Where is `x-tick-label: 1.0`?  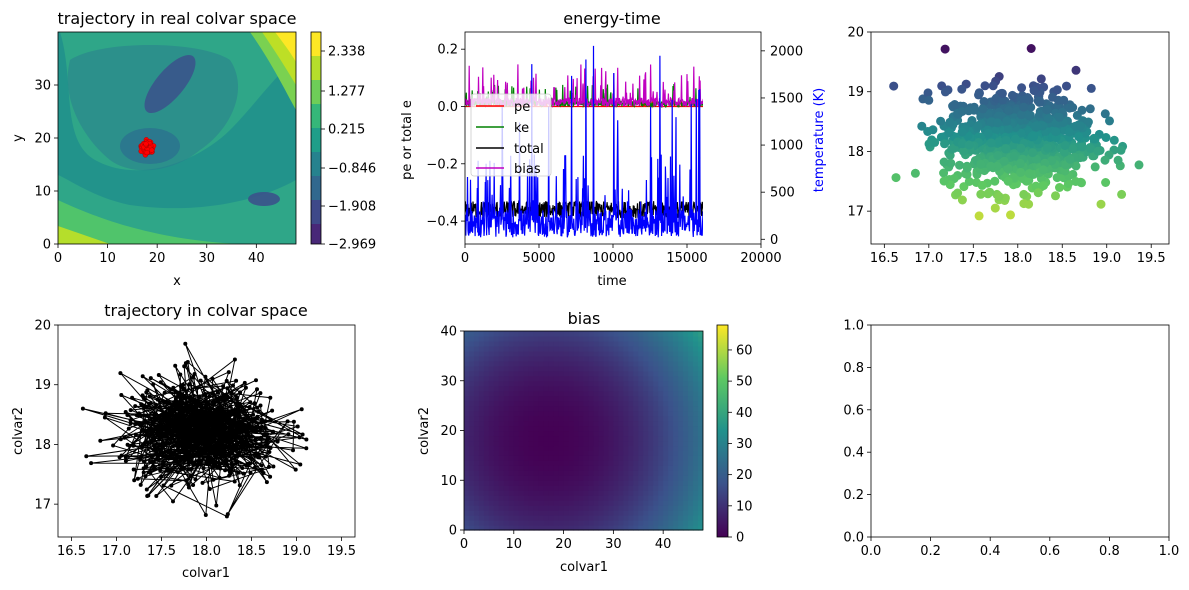 x-tick-label: 1.0 is located at coordinates (1169, 551).